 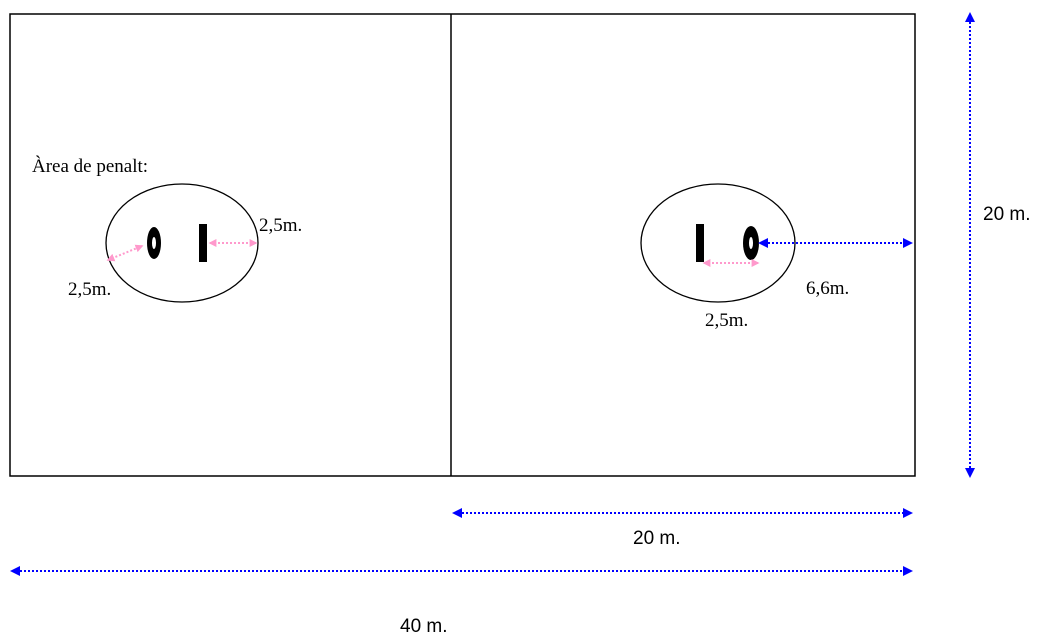 What do you see at coordinates (718, 243) in the screenshot?
I see `right-penalty-area` at bounding box center [718, 243].